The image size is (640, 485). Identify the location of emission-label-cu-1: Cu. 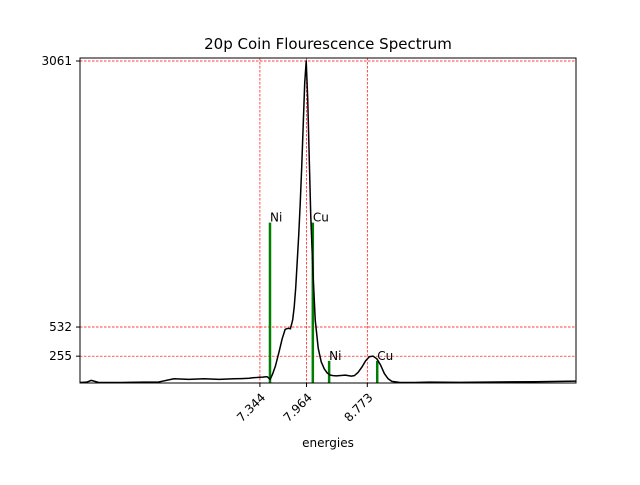
(321, 218).